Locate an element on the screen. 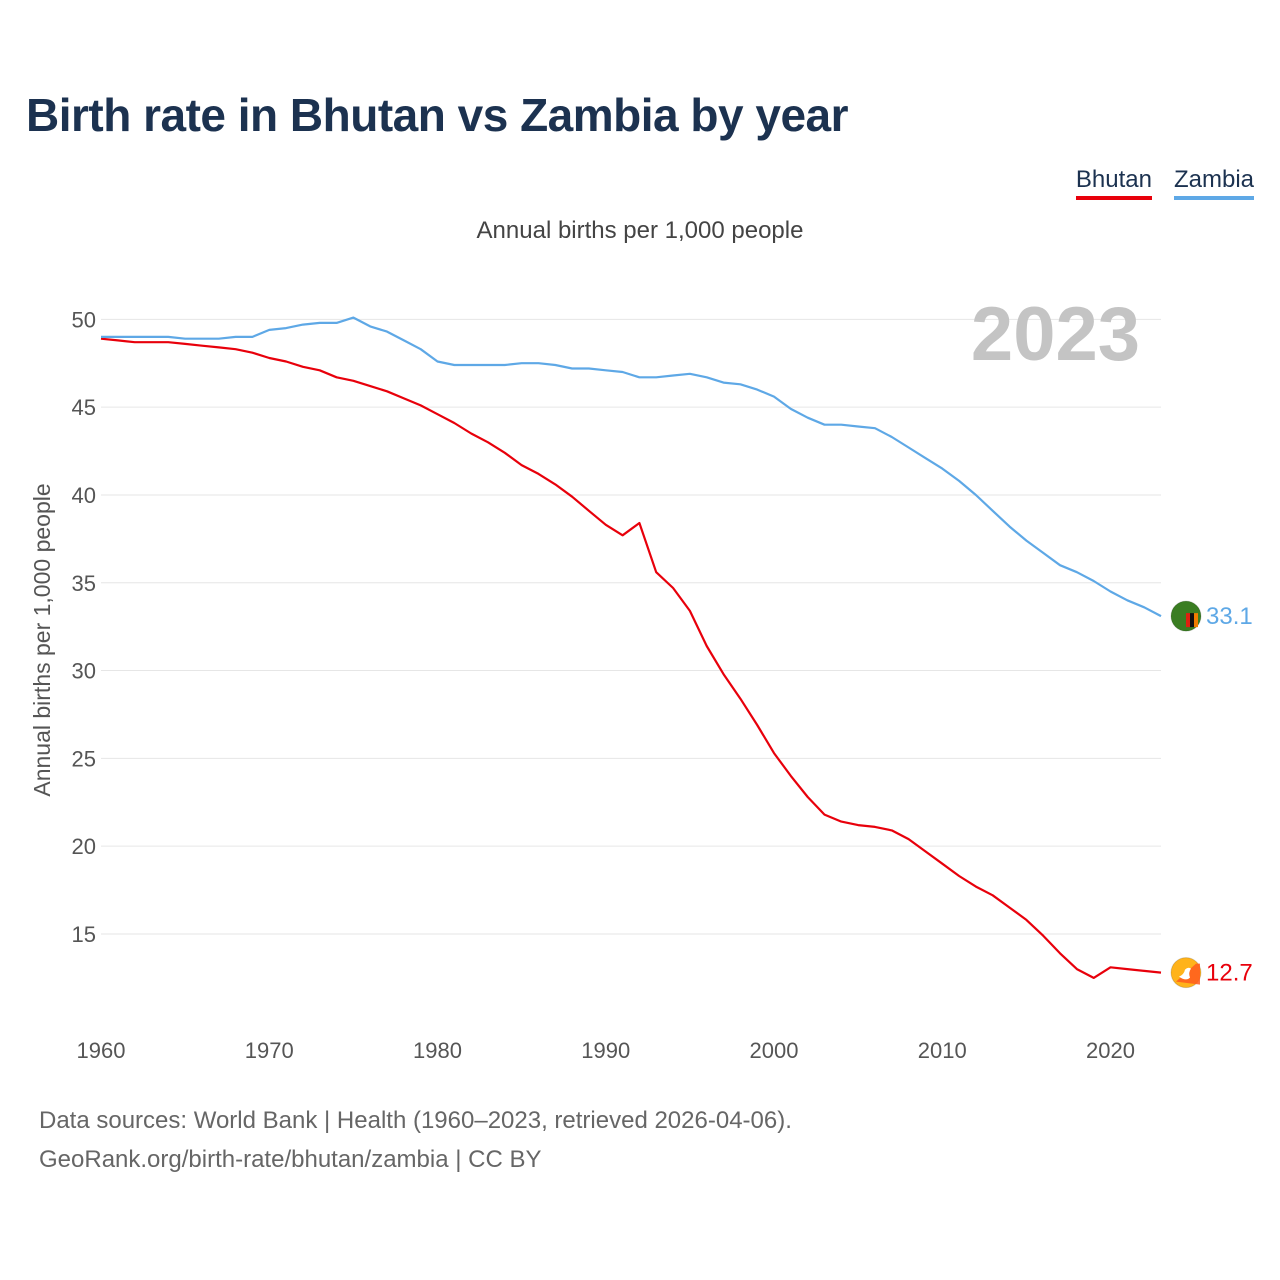  flag-stripe-orange is located at coordinates (1196, 620).